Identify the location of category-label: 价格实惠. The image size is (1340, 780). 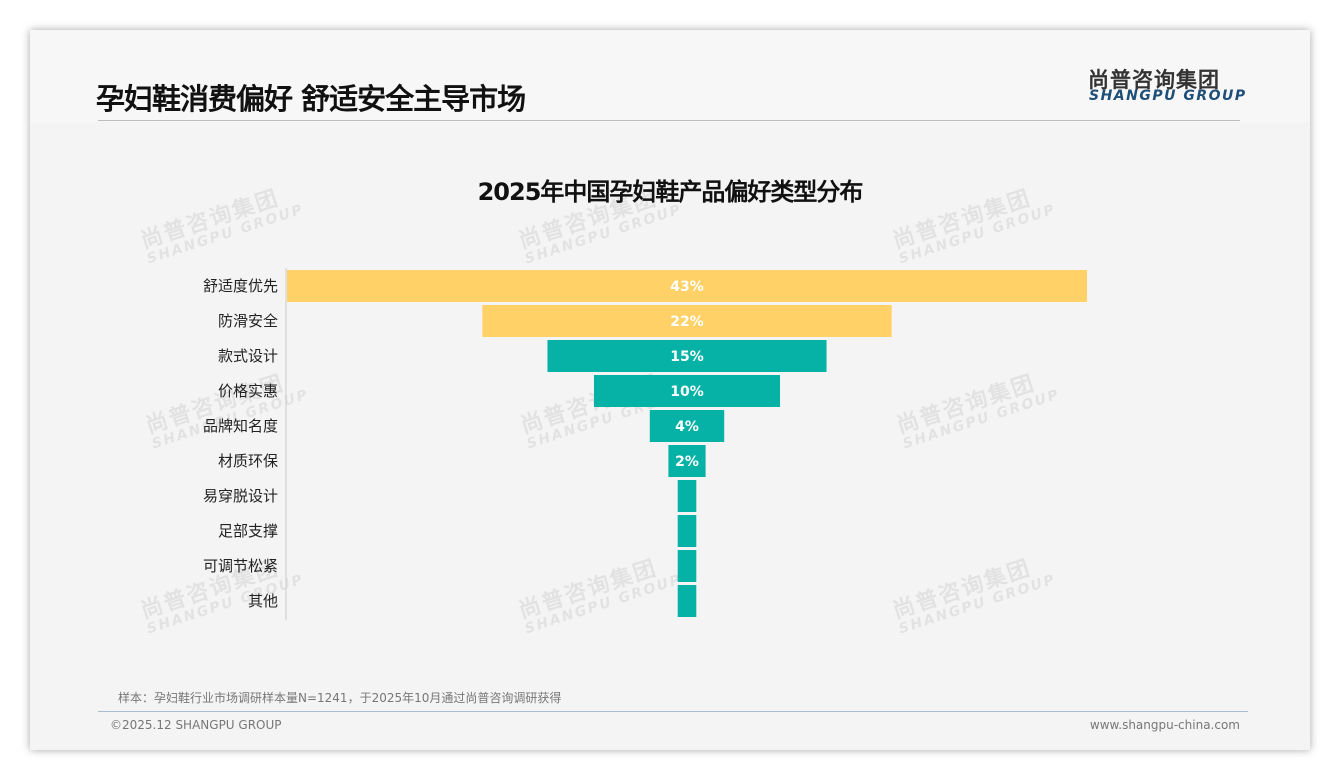
(248, 391).